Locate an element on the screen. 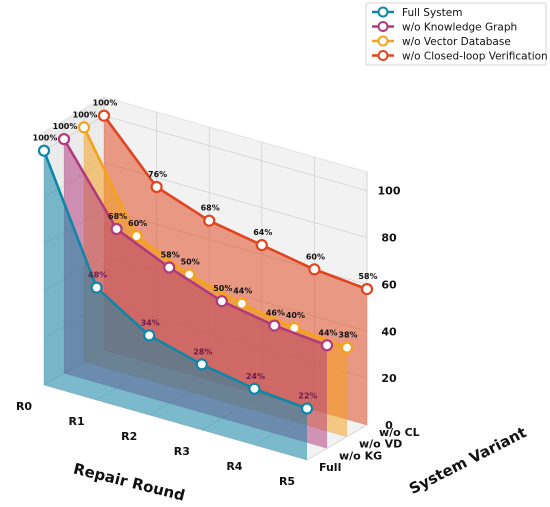  z-tick-label: 20 is located at coordinates (389, 378).